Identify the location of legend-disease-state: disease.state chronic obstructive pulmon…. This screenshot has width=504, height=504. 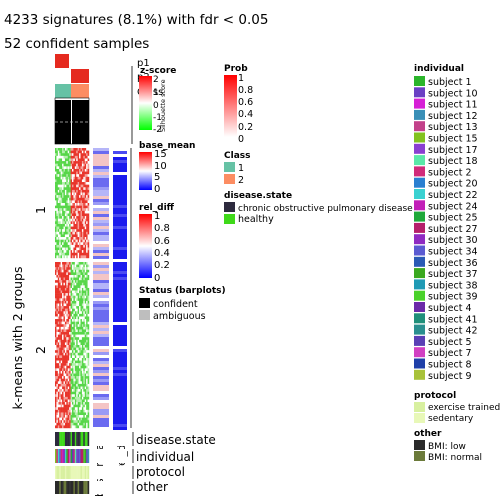
(318, 208).